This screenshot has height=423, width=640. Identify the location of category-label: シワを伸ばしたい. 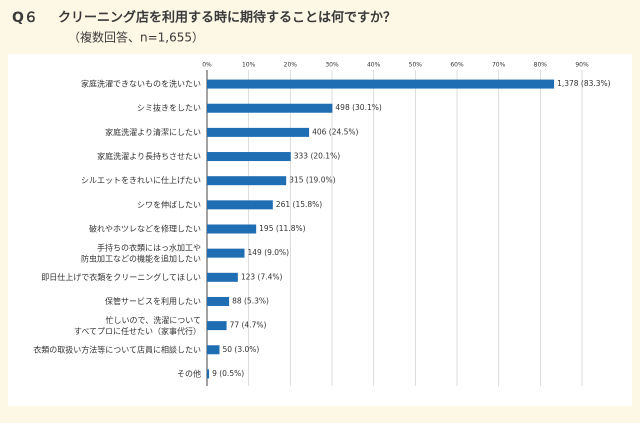
(169, 204).